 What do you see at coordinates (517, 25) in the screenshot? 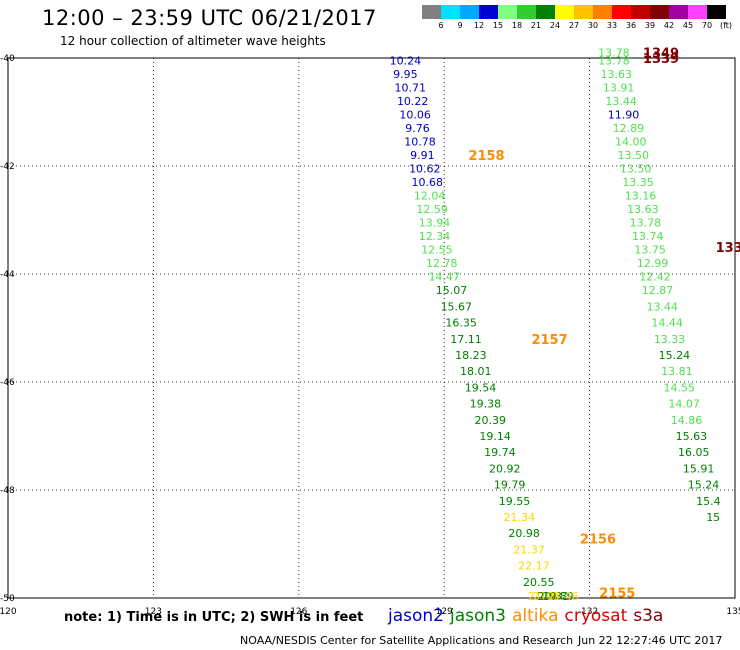
I see `scale-label: 18` at bounding box center [517, 25].